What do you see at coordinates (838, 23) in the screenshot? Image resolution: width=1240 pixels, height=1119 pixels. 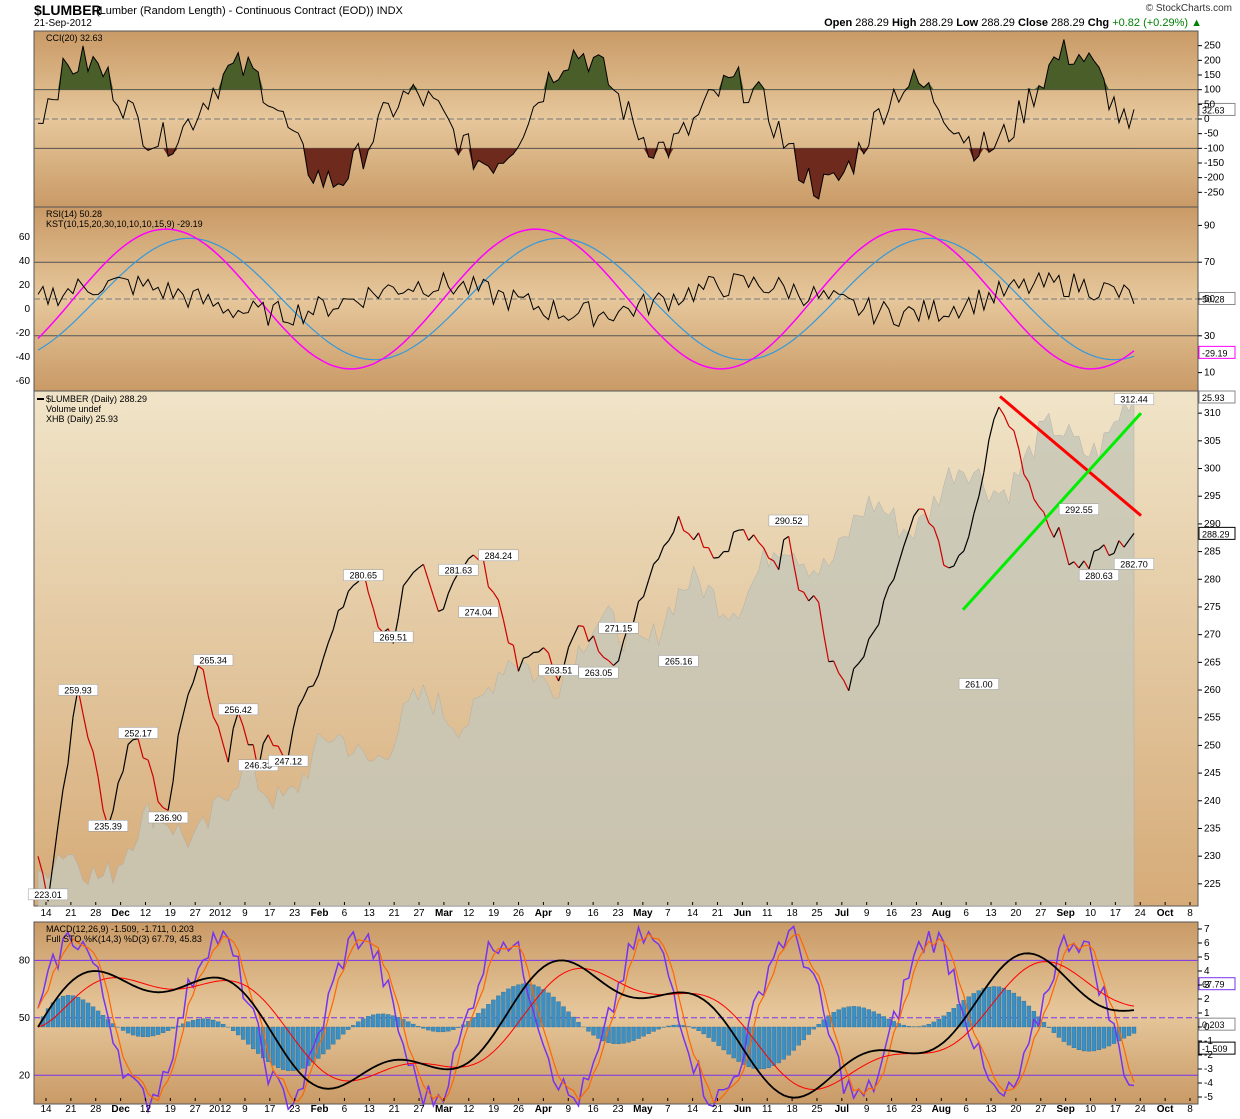 I see `open-label: Open` at bounding box center [838, 23].